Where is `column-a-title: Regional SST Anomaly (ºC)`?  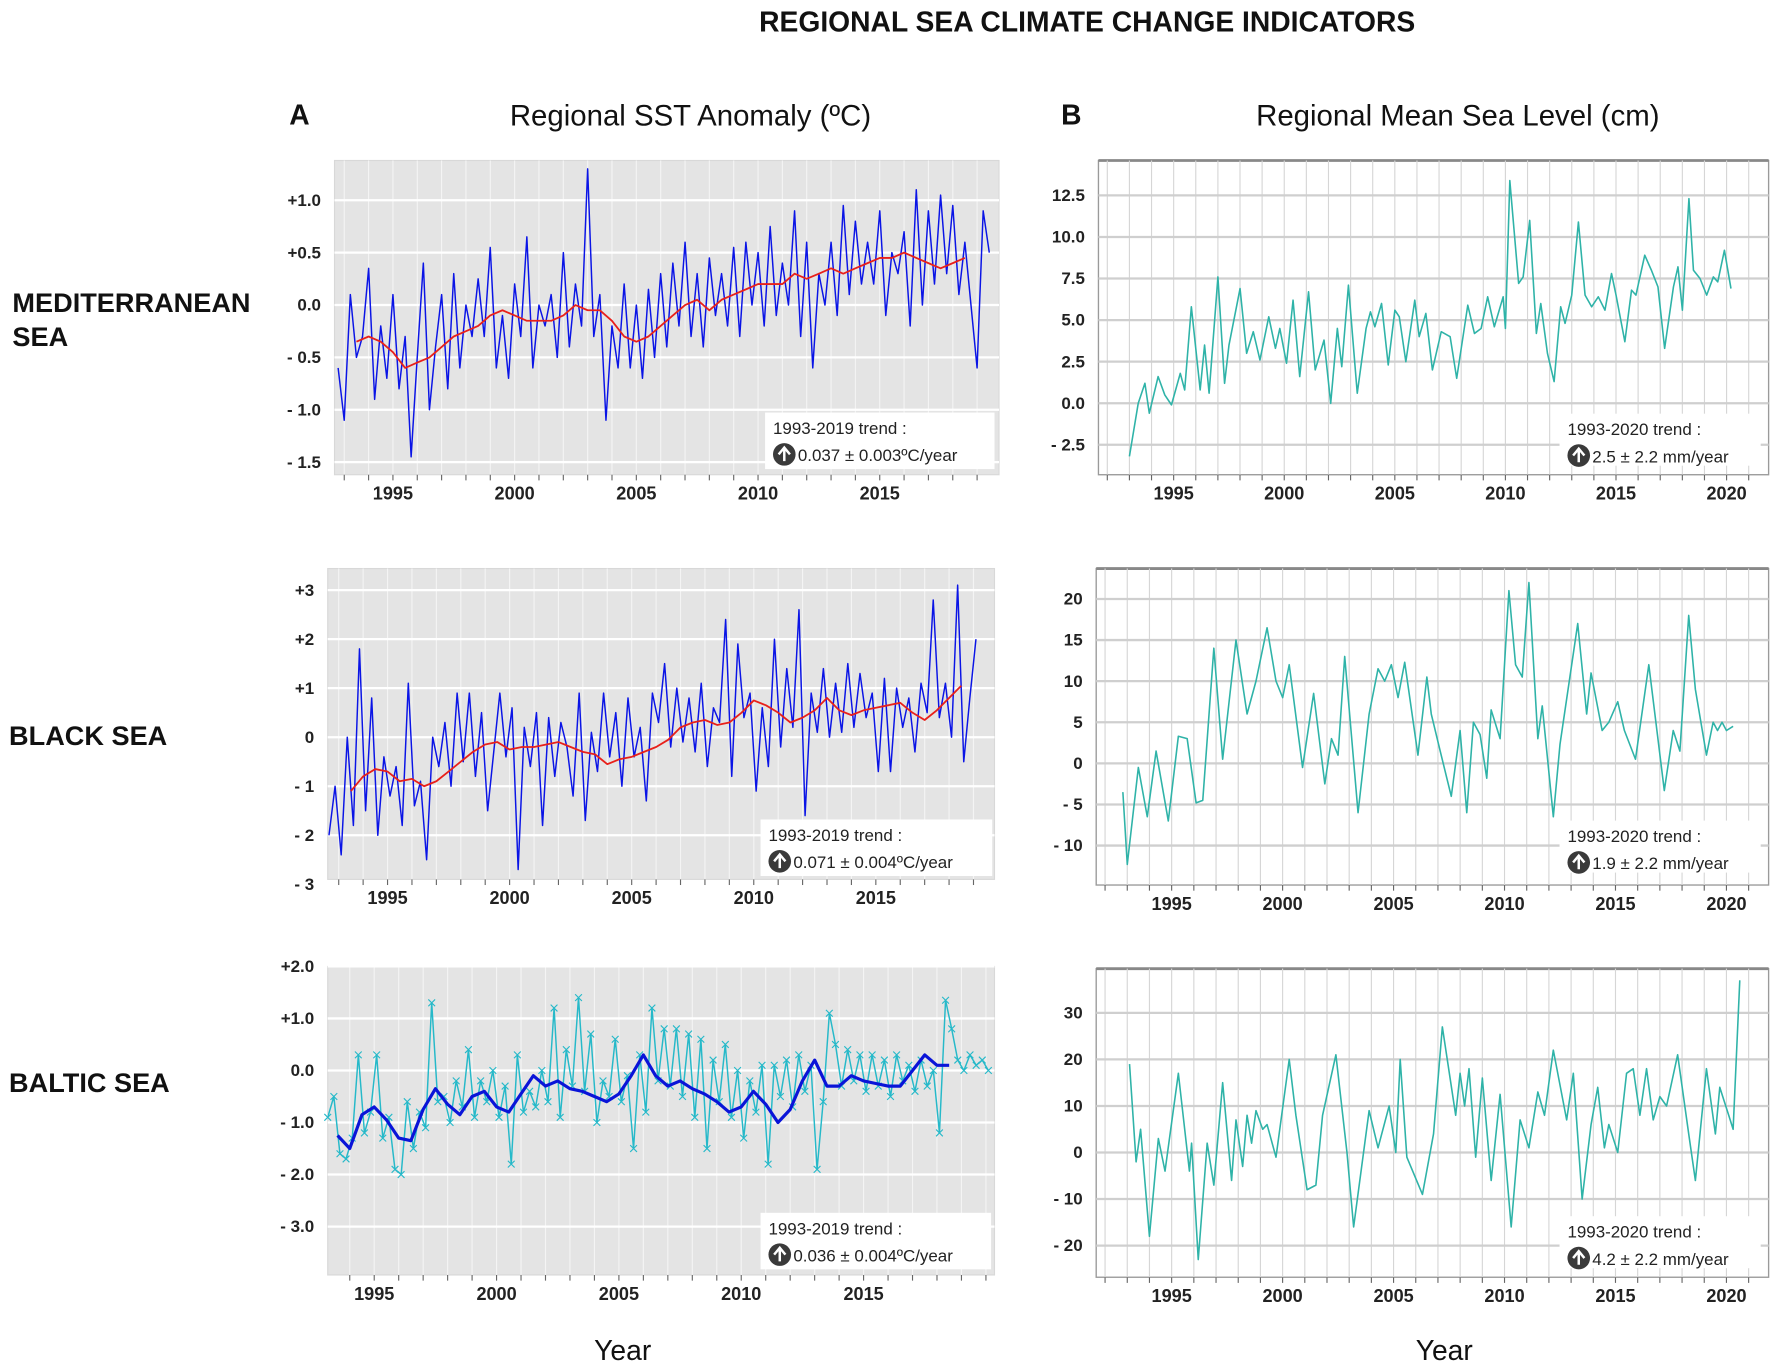
column-a-title: Regional SST Anomaly (ºC) is located at coordinates (690, 115).